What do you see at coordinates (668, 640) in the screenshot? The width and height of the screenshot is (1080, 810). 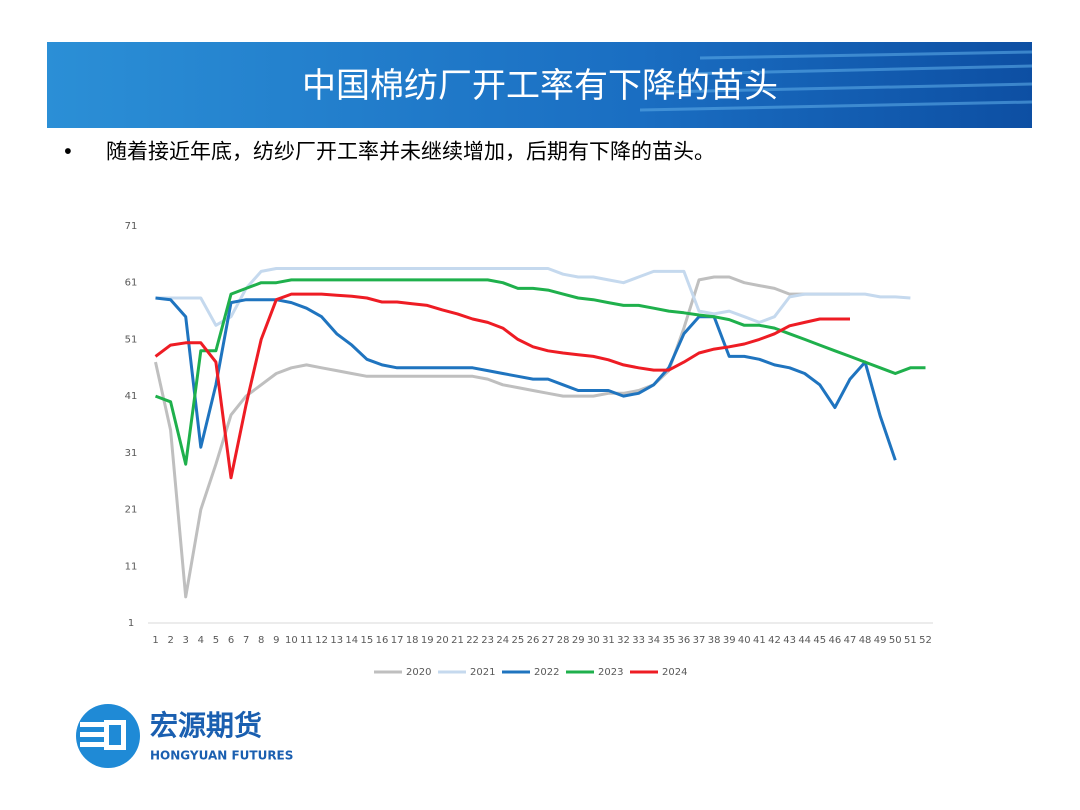 I see `x-tick-label: 35` at bounding box center [668, 640].